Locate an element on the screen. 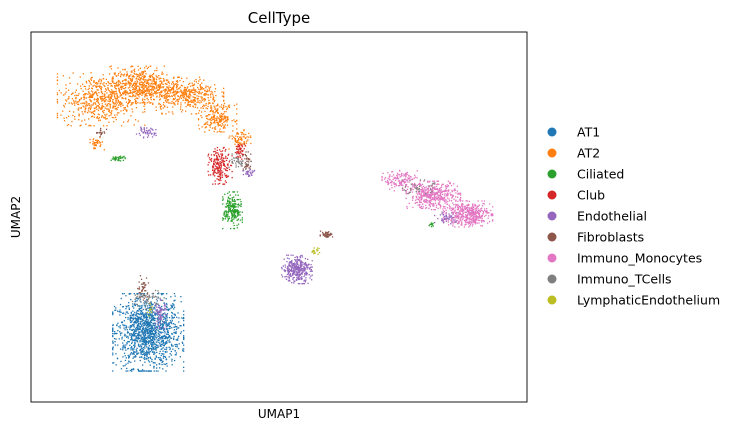 The image size is (751, 431). series-at2 is located at coordinates (154, 108).